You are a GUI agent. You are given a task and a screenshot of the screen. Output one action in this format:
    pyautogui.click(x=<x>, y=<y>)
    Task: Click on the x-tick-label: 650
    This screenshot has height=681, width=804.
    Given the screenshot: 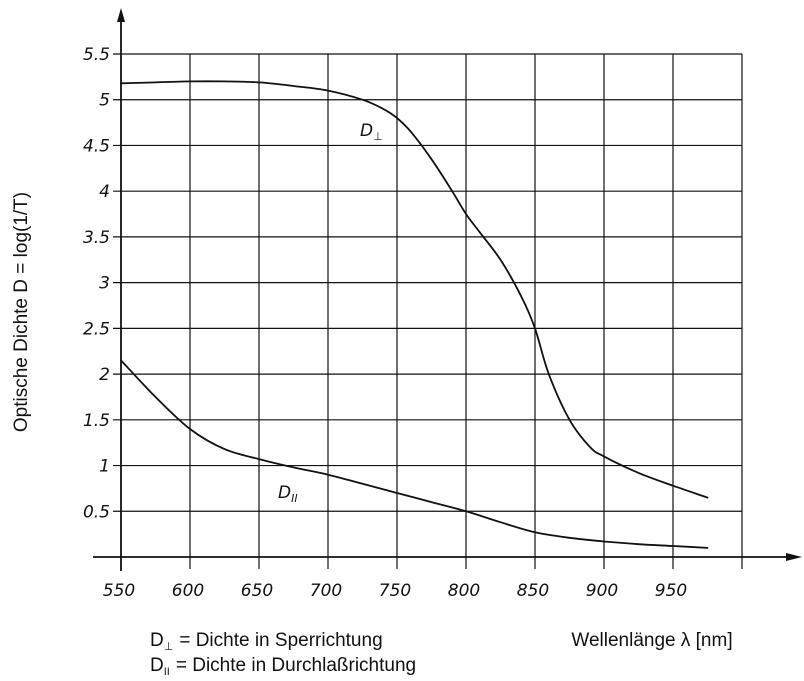 What is the action you would take?
    pyautogui.click(x=257, y=591)
    